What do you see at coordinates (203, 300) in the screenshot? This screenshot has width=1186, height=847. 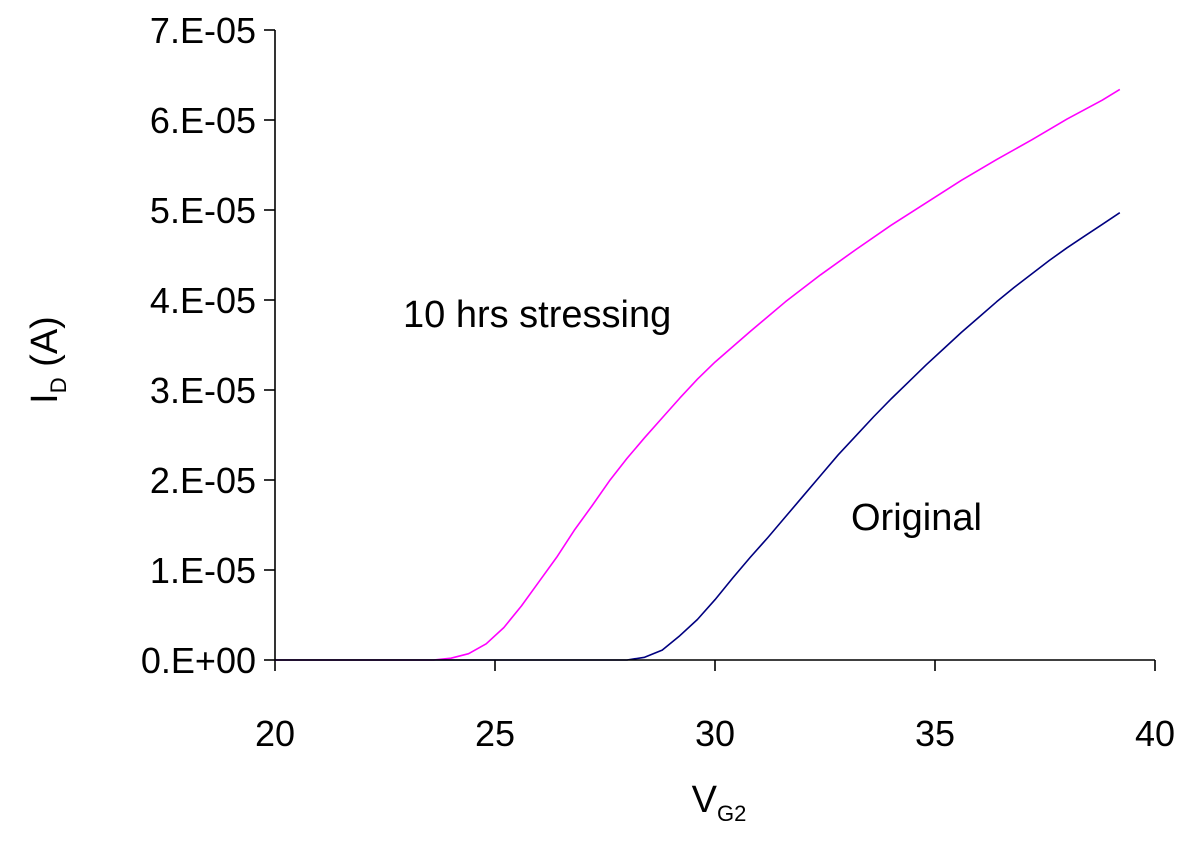 I see `y-tick-label: 4.E-05` at bounding box center [203, 300].